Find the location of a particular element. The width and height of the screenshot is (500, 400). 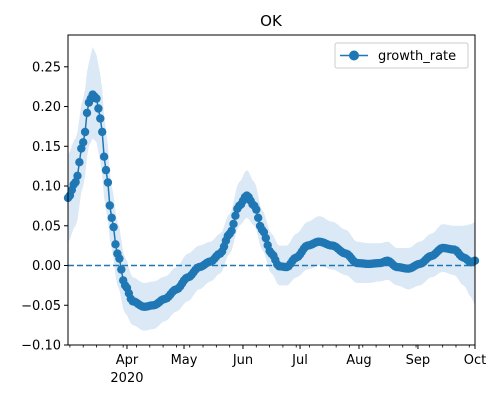

legend: growth_rate is located at coordinates (401, 55).